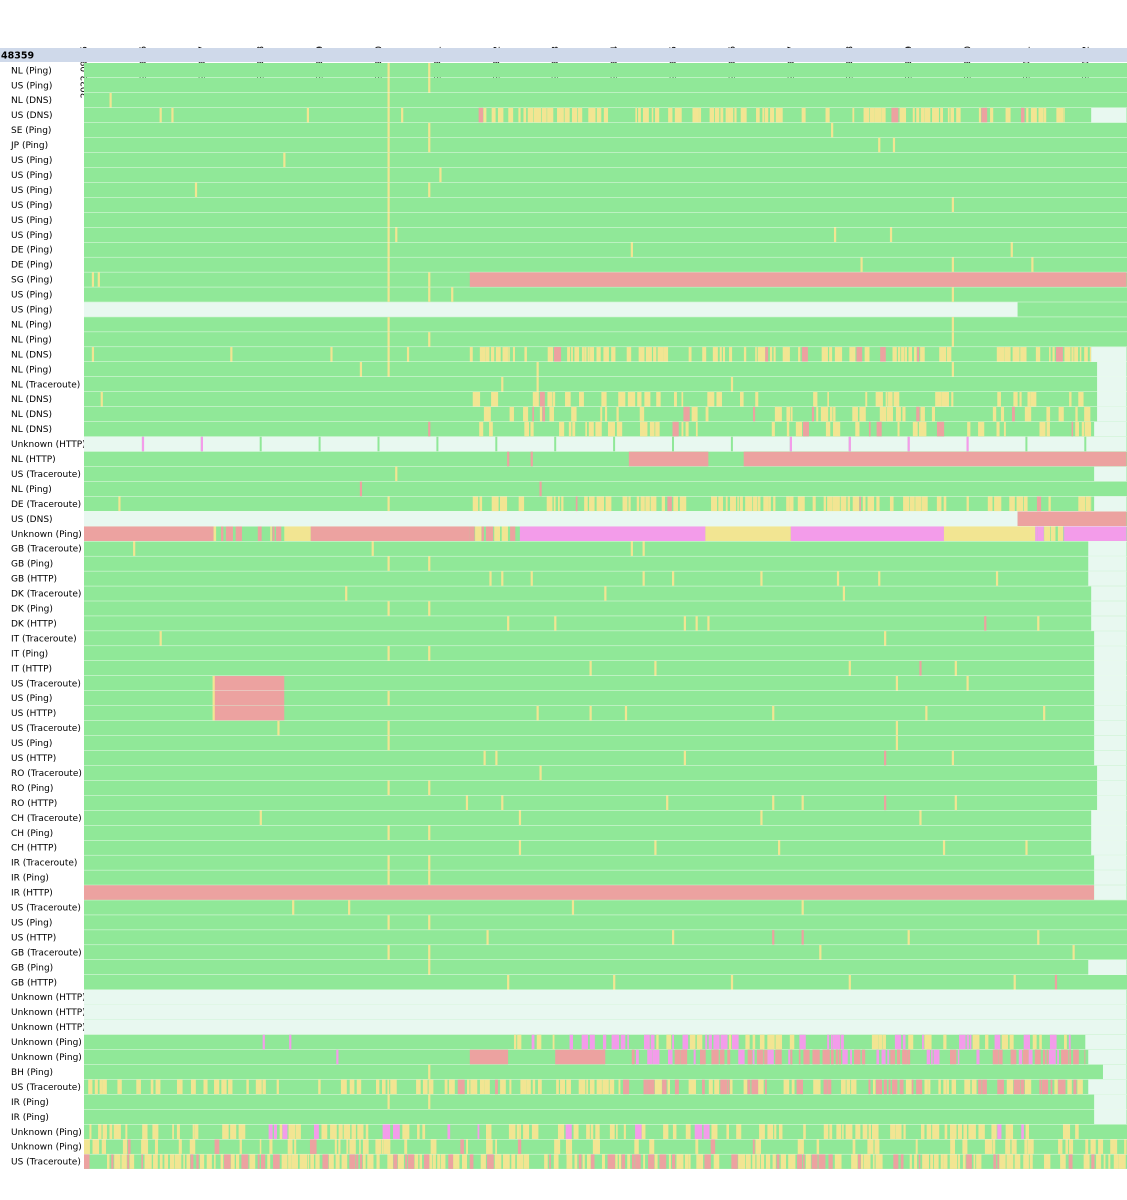  What do you see at coordinates (46, 953) in the screenshot?
I see `row-label: GB (Traceroute)` at bounding box center [46, 953].